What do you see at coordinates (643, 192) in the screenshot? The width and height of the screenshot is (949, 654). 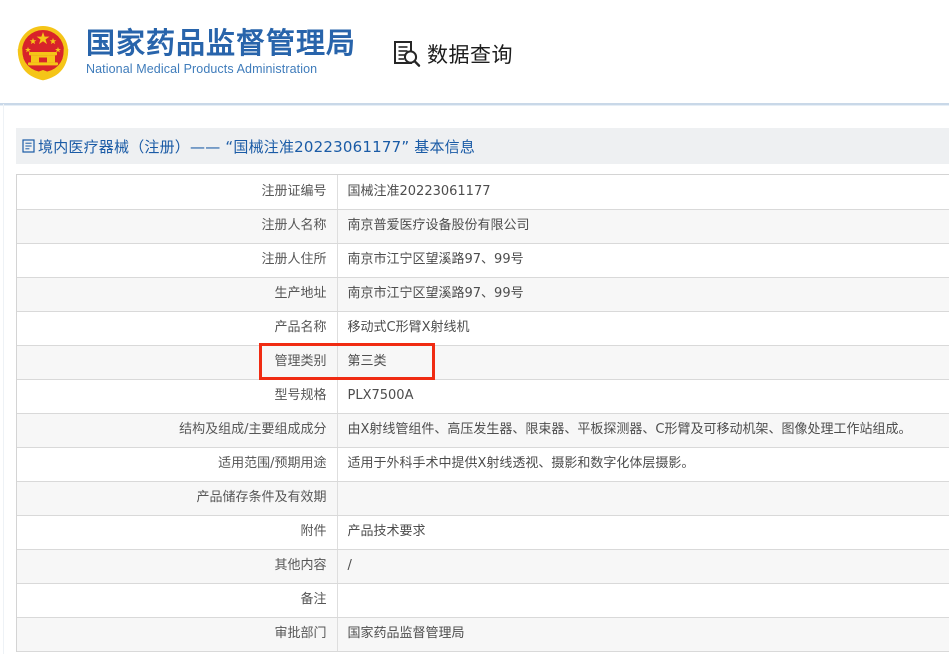 I see `row-value: 国械注准20223061177` at bounding box center [643, 192].